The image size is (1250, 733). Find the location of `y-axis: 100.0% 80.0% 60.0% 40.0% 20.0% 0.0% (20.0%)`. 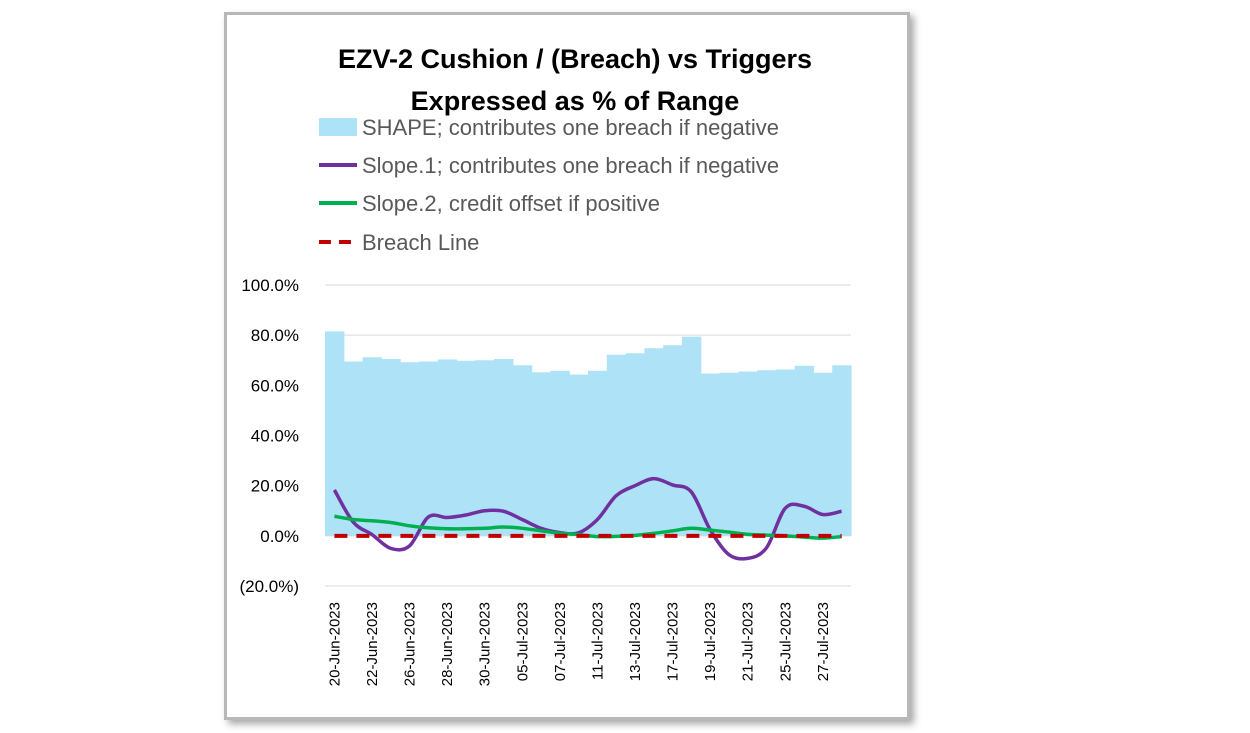

y-axis: 100.0% 80.0% 60.0% 40.0% 20.0% 0.0% (20.0%) is located at coordinates (269, 436).